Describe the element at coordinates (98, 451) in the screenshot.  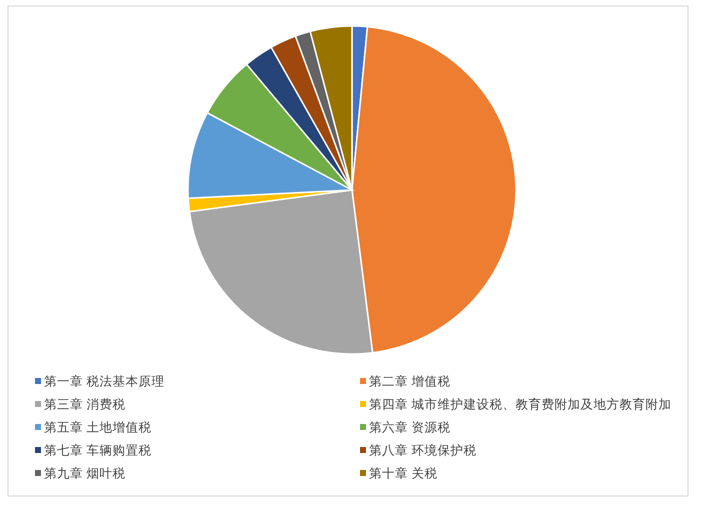
I see `legend-label: 第七章 车辆购置税` at that location.